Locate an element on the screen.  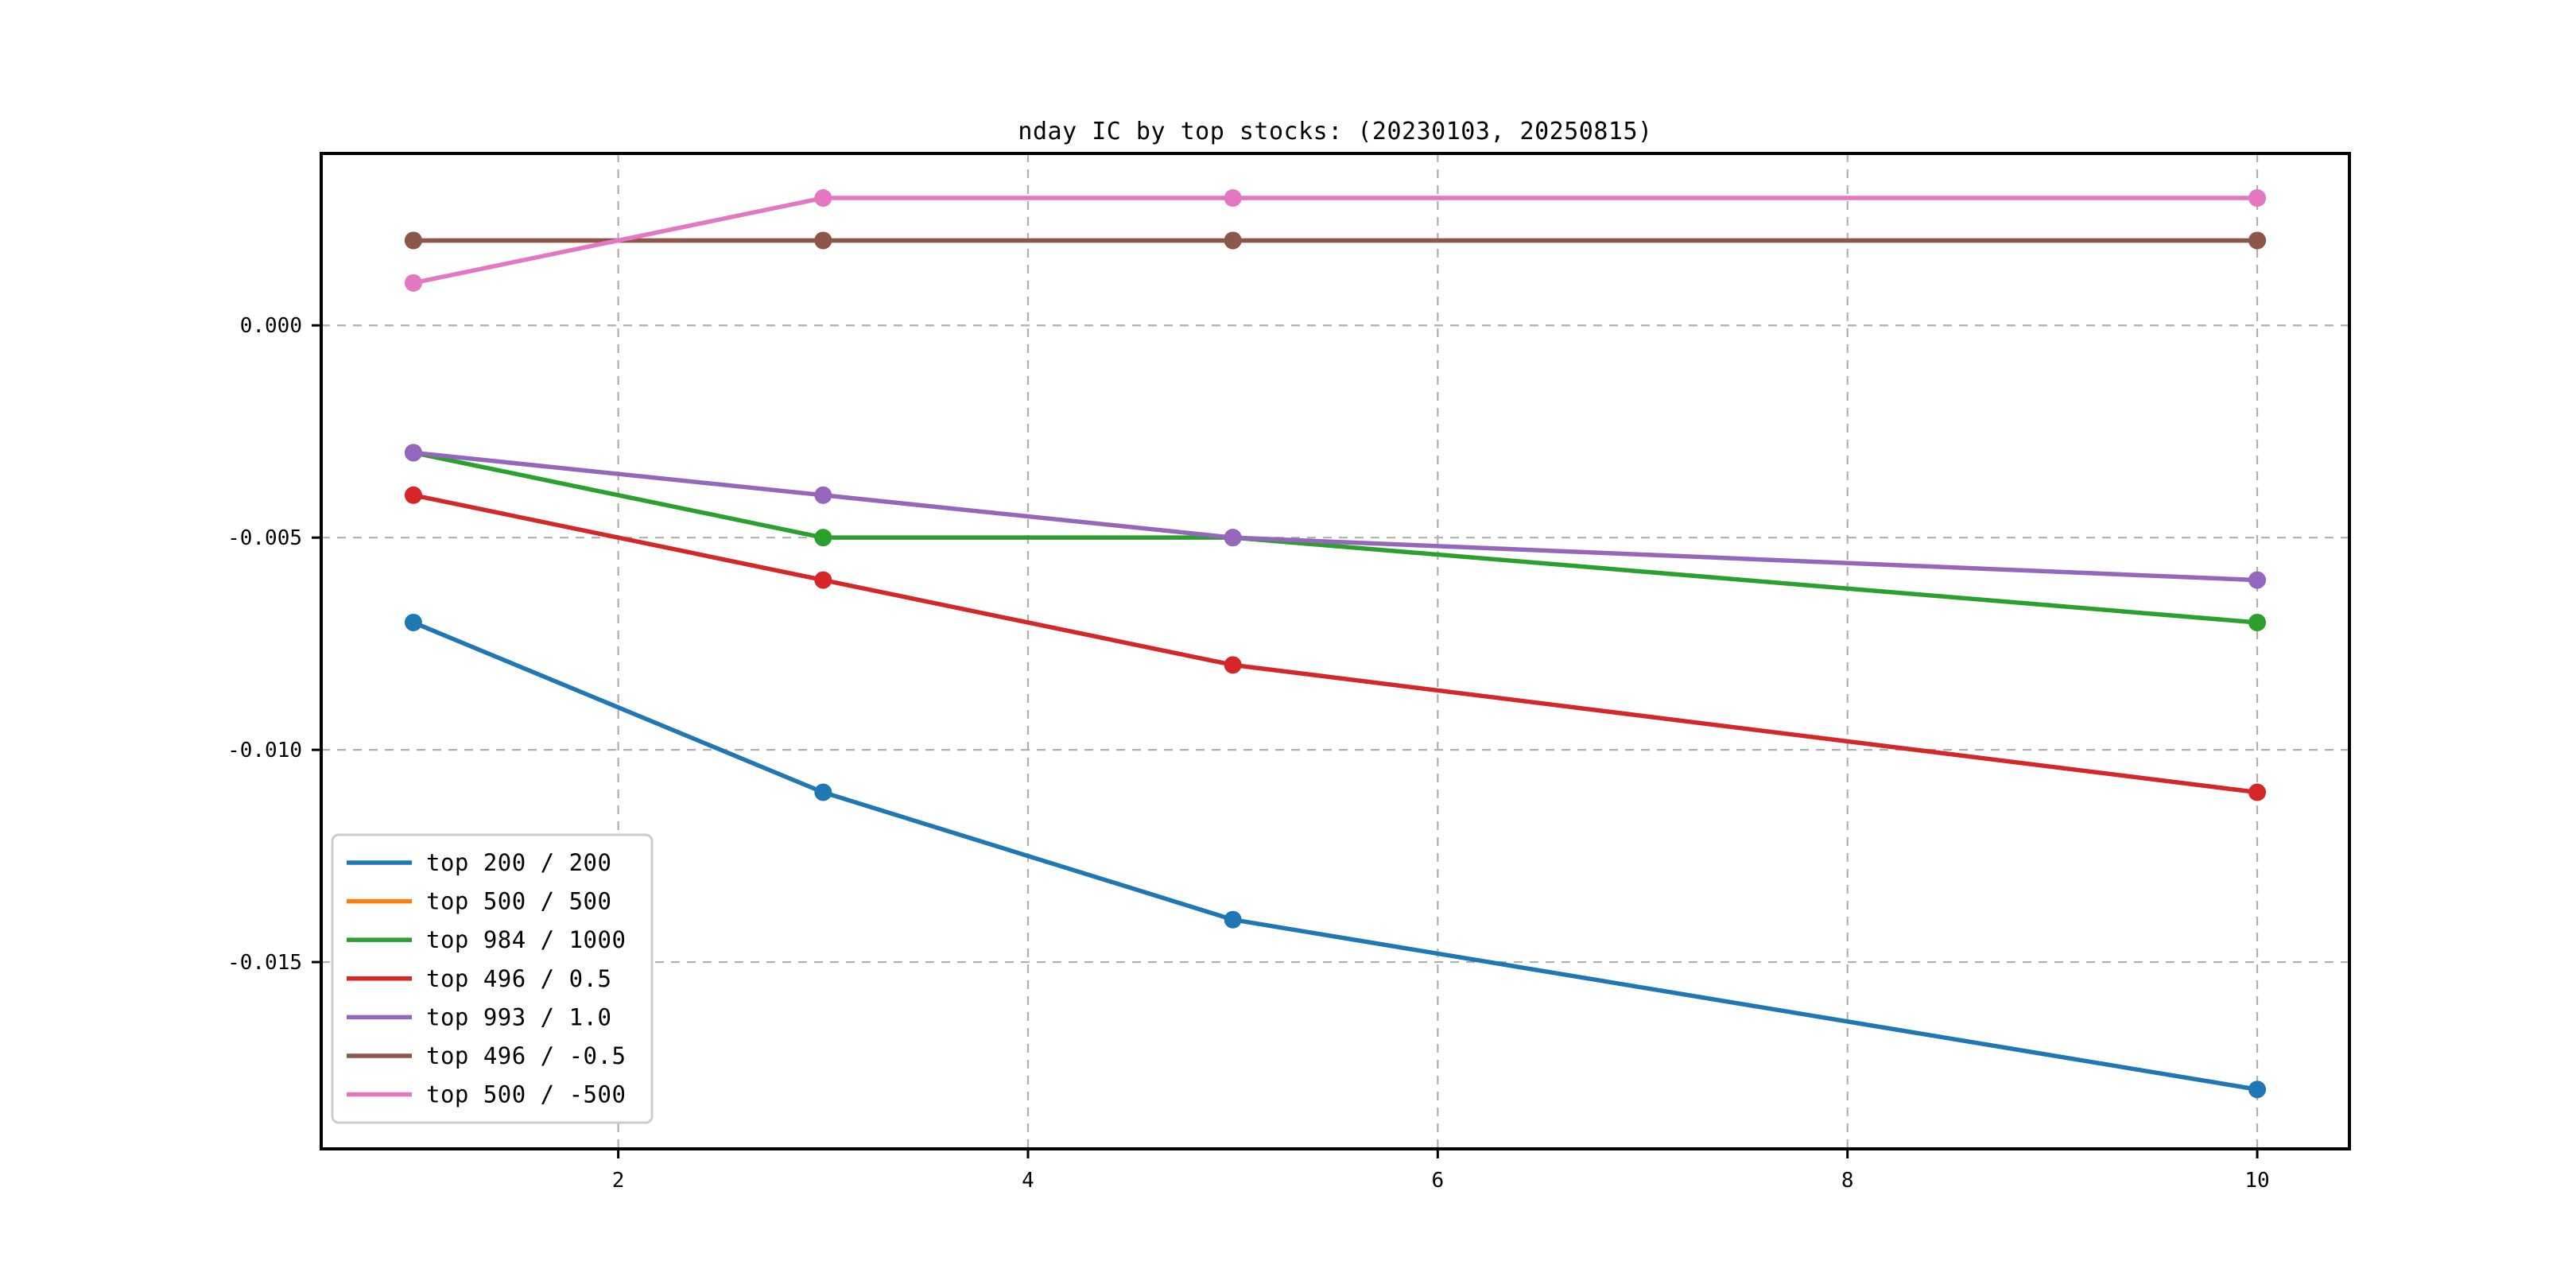
legend-label: top 500 / -500 is located at coordinates (526, 1094).